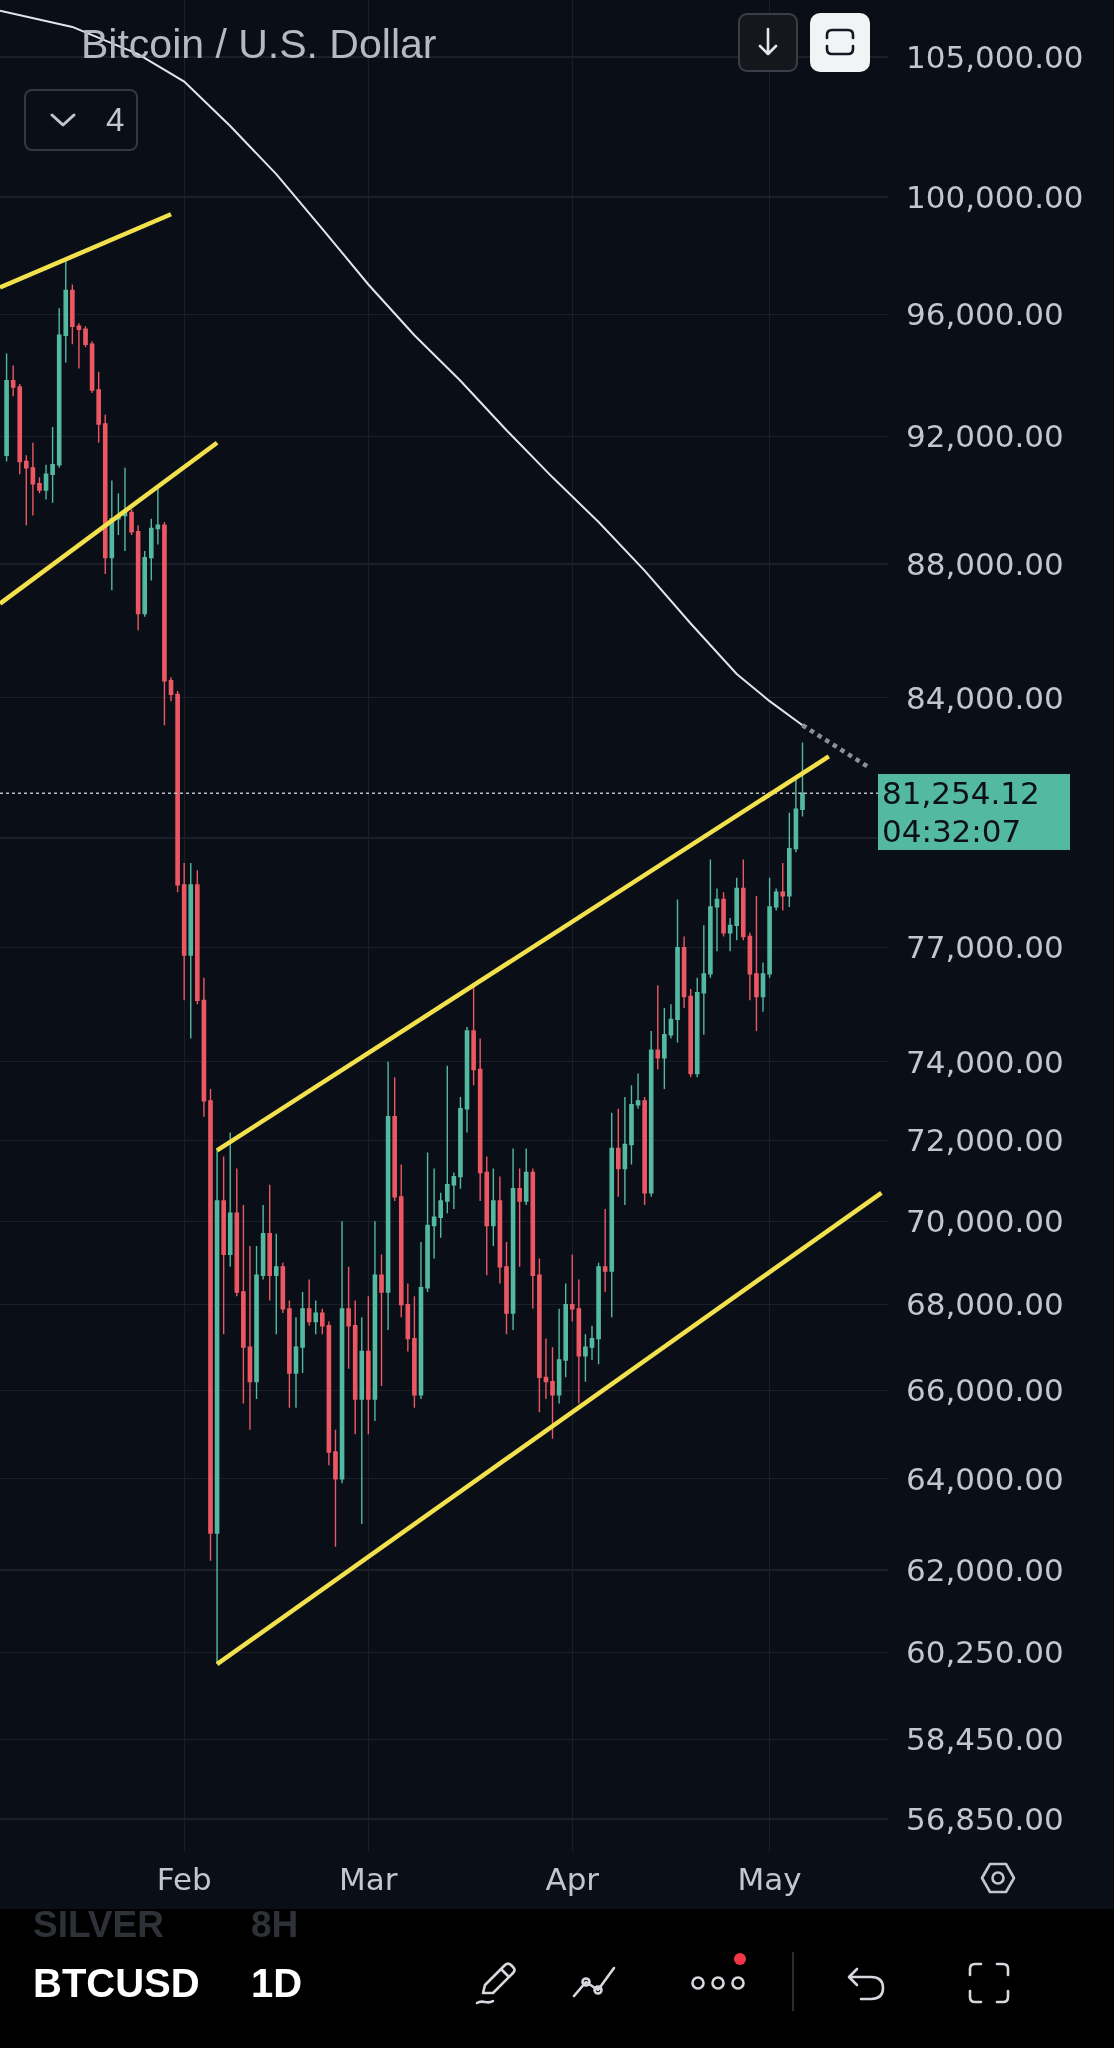 The height and width of the screenshot is (2048, 1114). I want to click on y-tick-label: 62,000.00, so click(985, 1569).